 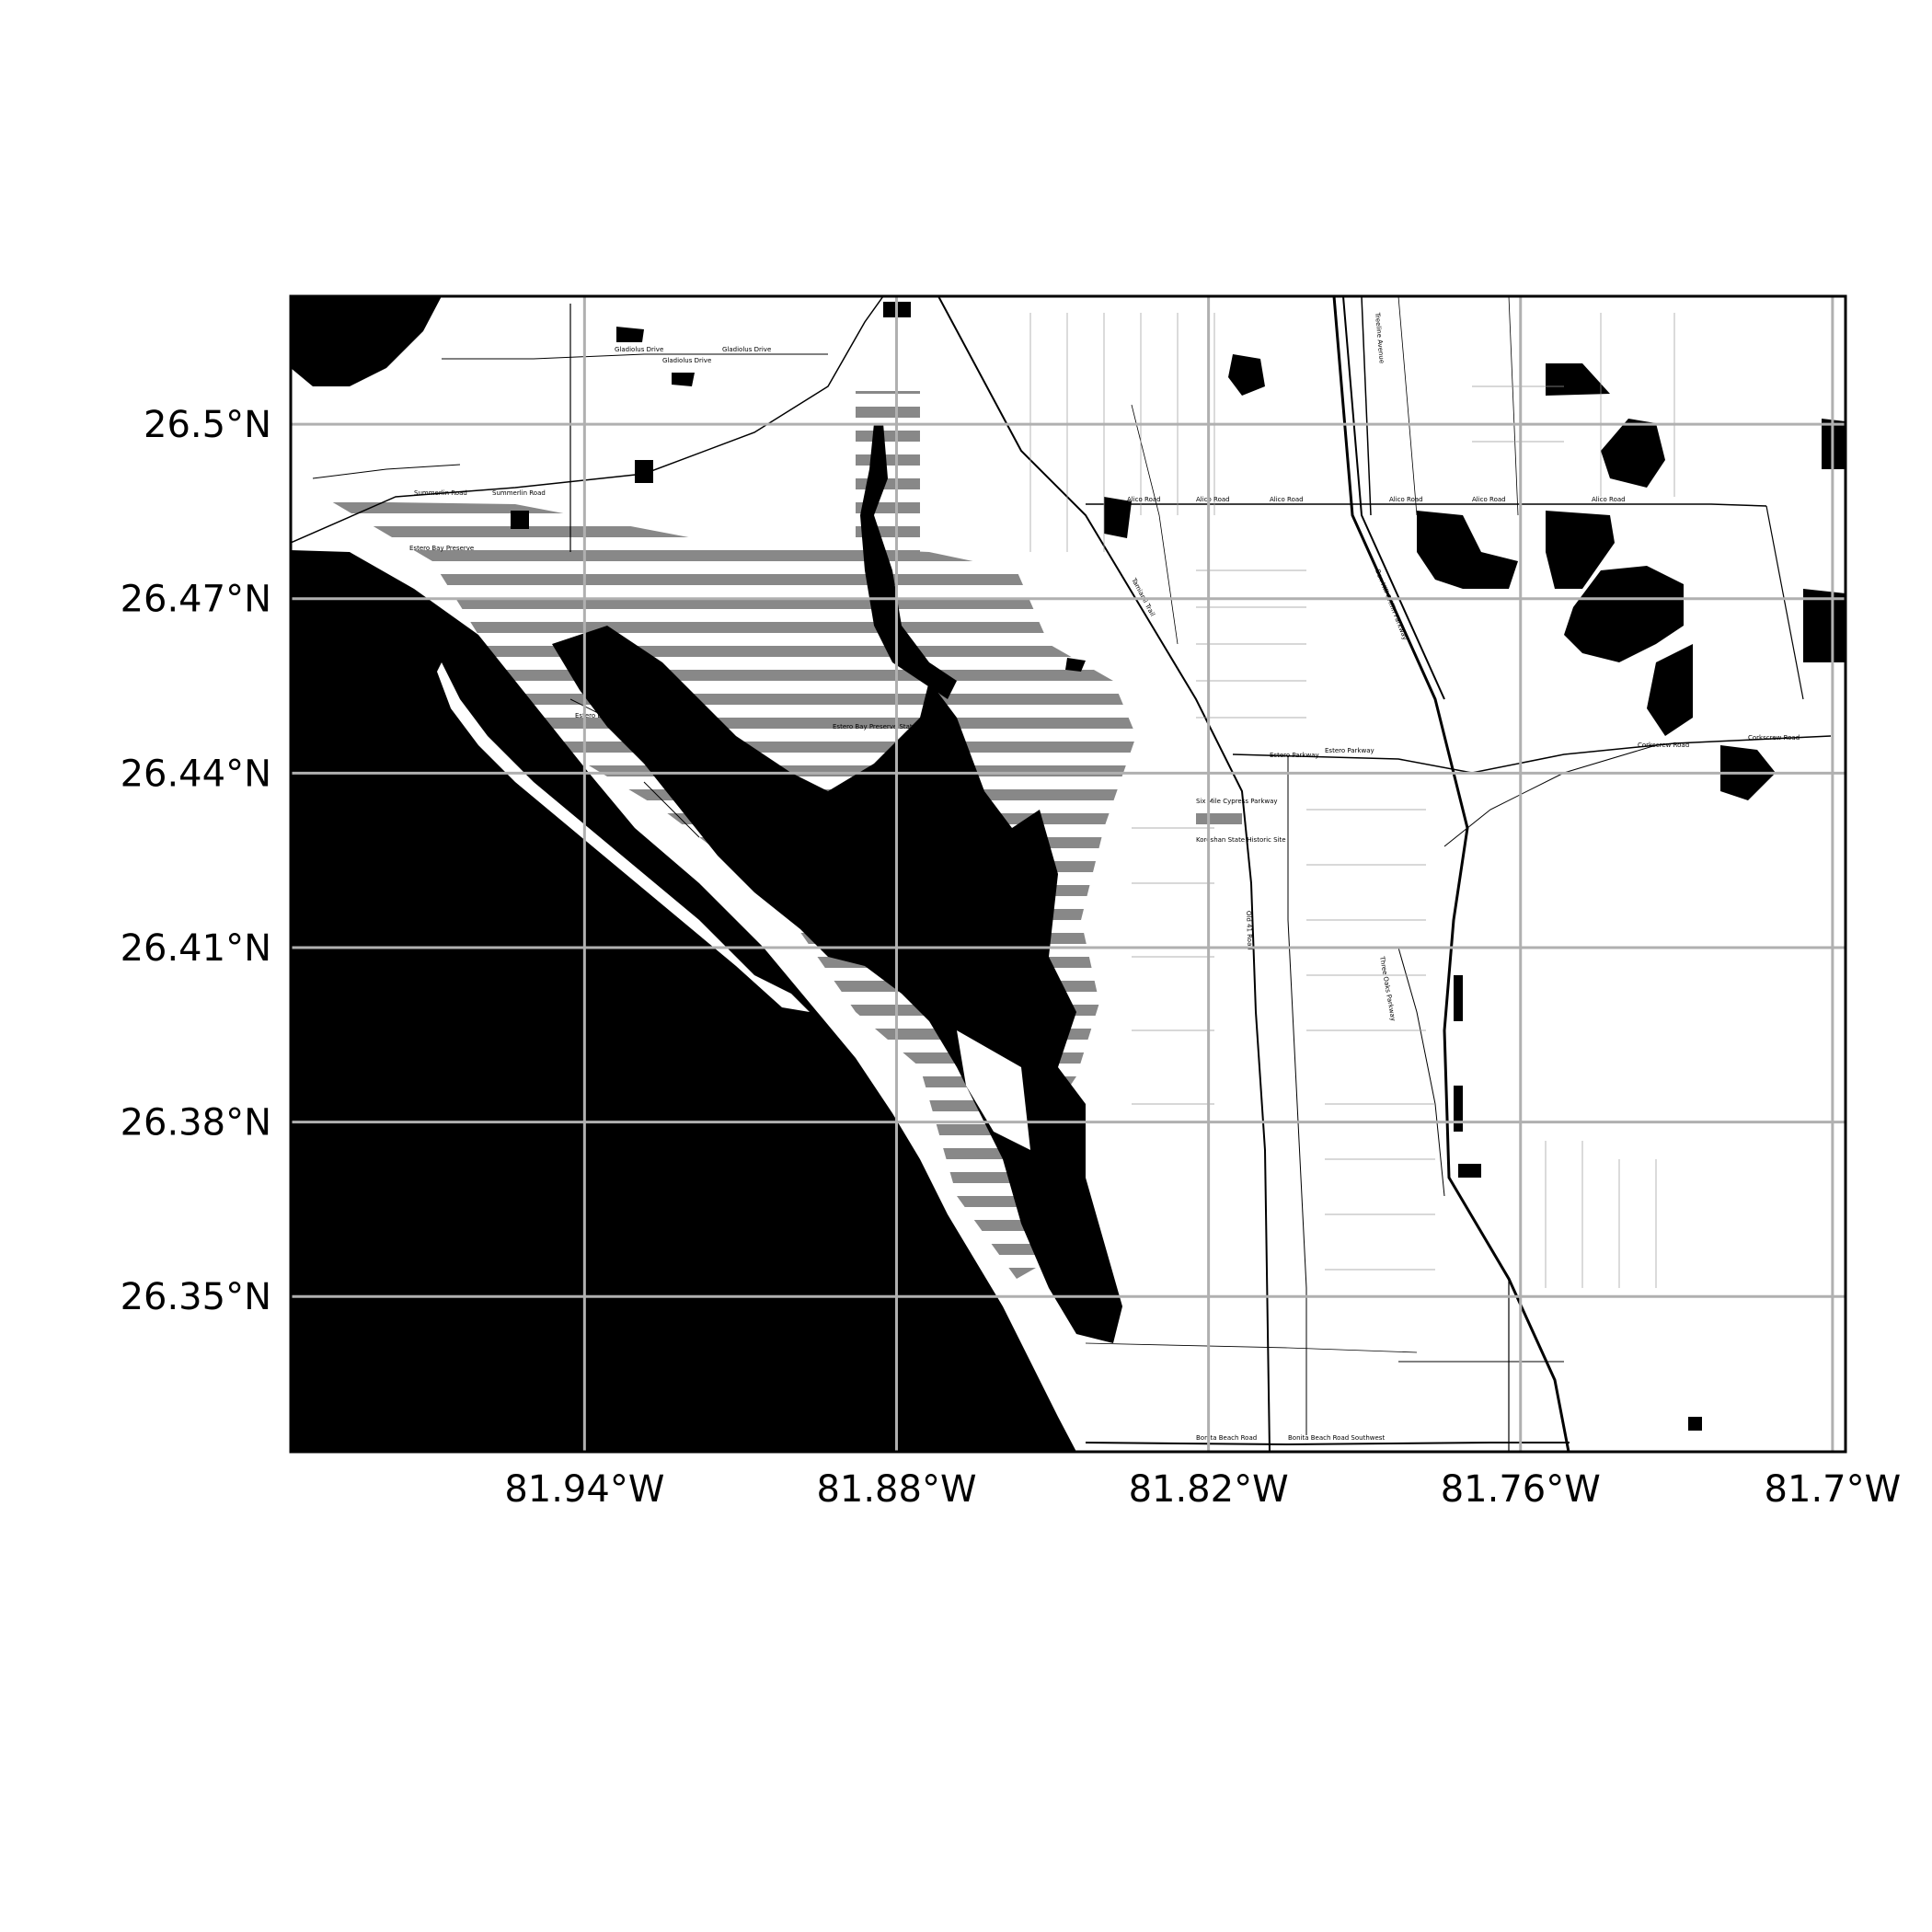 What do you see at coordinates (1226, 1438) in the screenshot?
I see `road-label: Bonita Beach Road` at bounding box center [1226, 1438].